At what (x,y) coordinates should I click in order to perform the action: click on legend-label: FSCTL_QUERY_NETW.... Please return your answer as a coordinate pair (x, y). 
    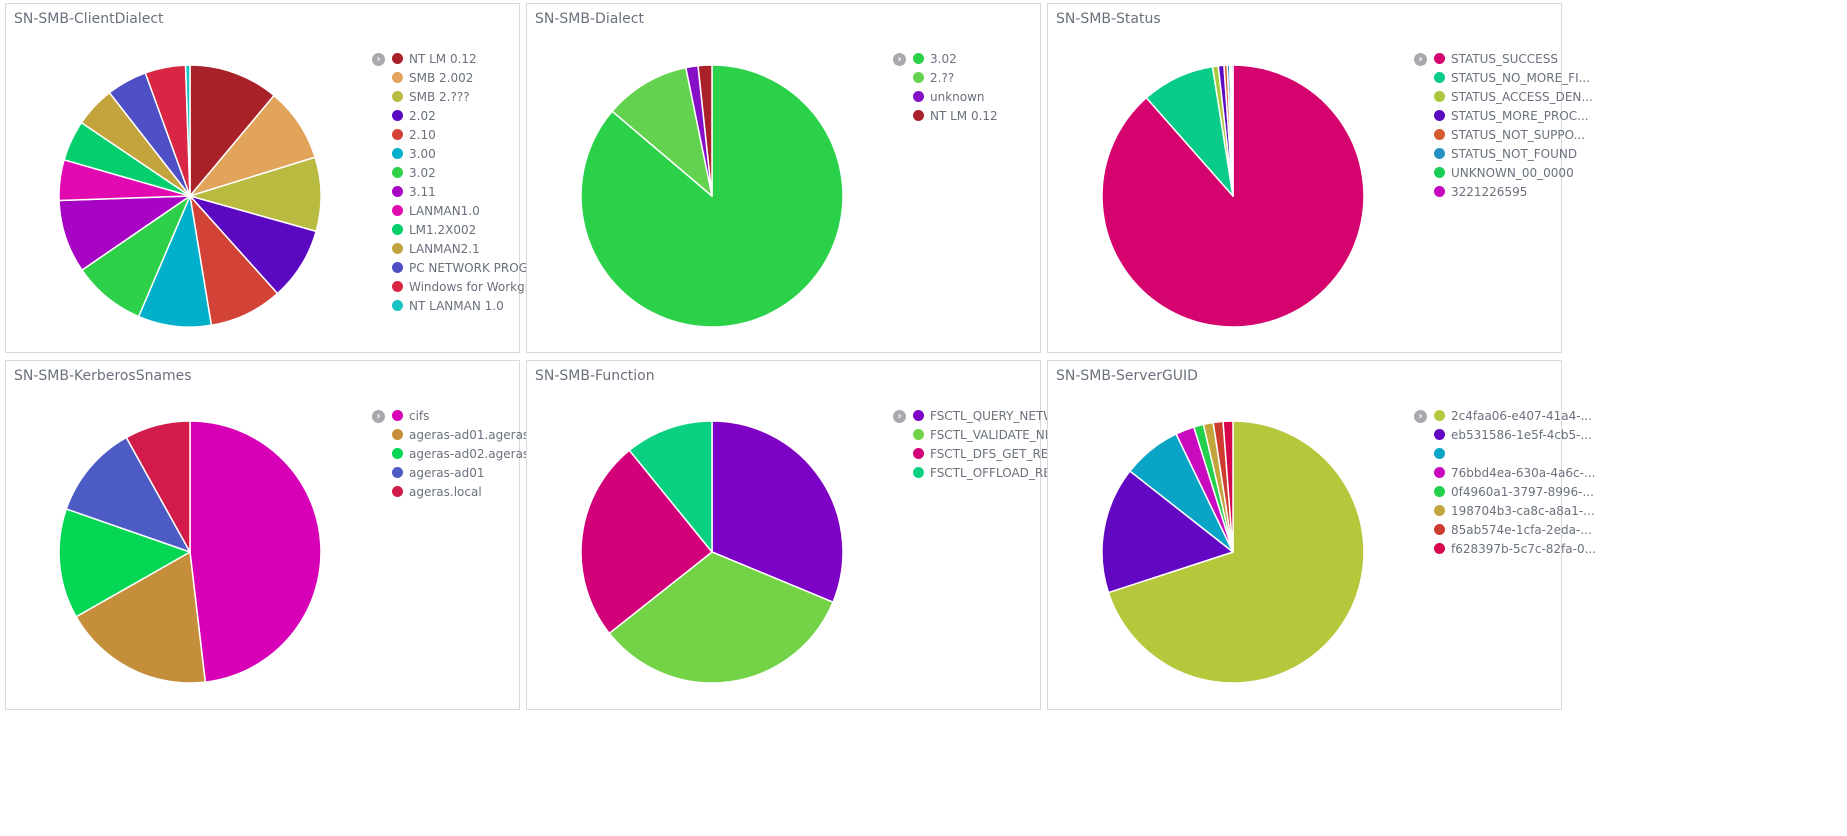
    Looking at the image, I should click on (998, 415).